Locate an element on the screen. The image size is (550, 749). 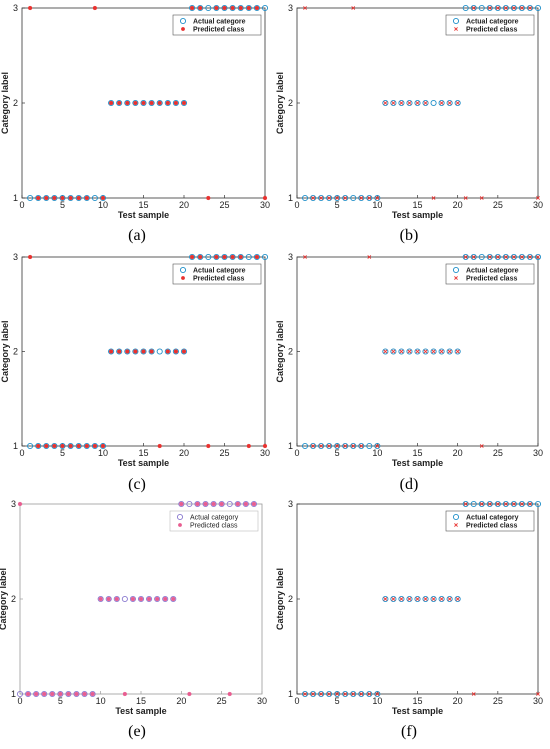
legend-predicted-label: Predicted class is located at coordinates (491, 279).